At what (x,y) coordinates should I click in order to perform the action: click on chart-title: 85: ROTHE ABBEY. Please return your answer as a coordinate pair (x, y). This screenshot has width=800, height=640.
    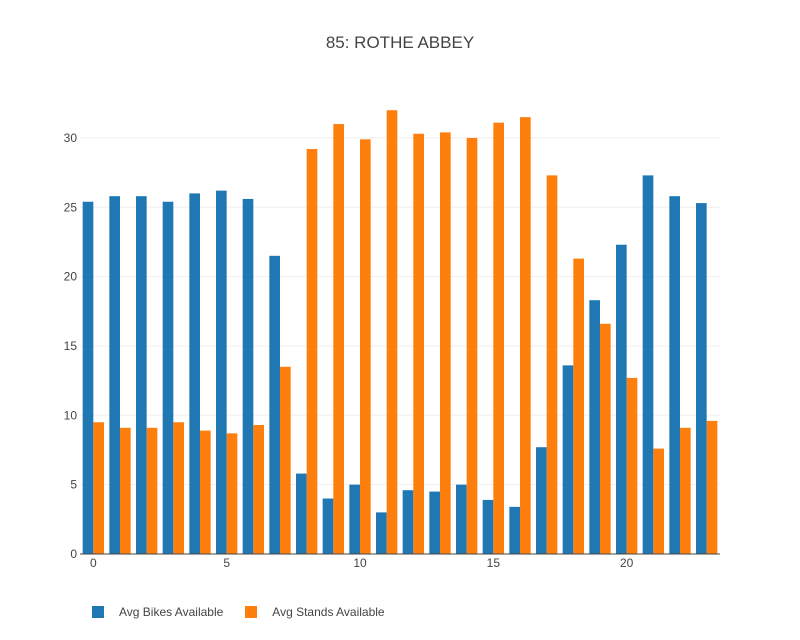
    Looking at the image, I should click on (400, 42).